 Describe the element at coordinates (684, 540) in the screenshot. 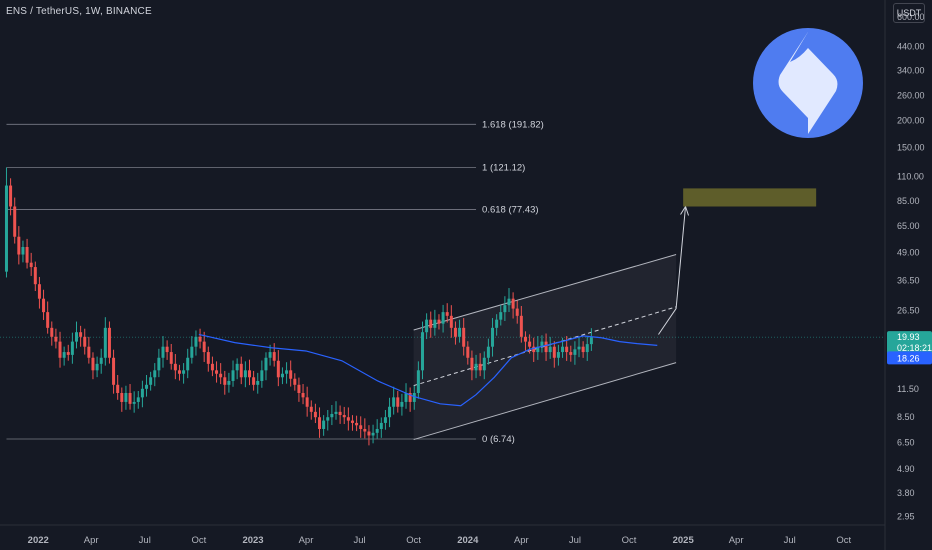

I see `x-tick-label: 2025` at that location.